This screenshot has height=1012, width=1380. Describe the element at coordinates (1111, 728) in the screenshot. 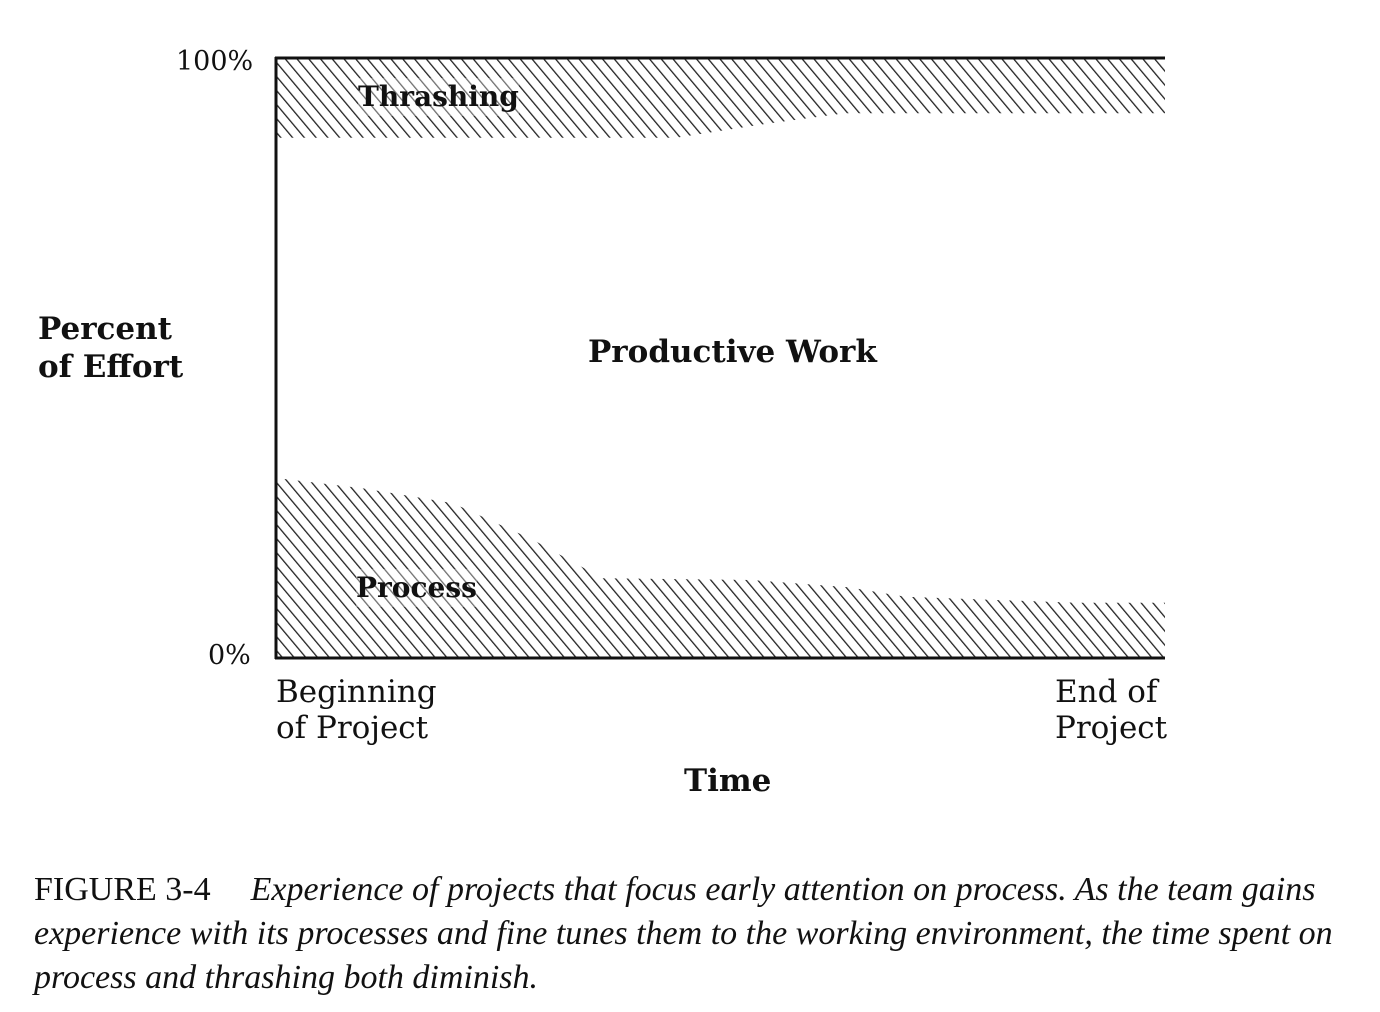

I see `x-tick-end-line2: Project` at that location.